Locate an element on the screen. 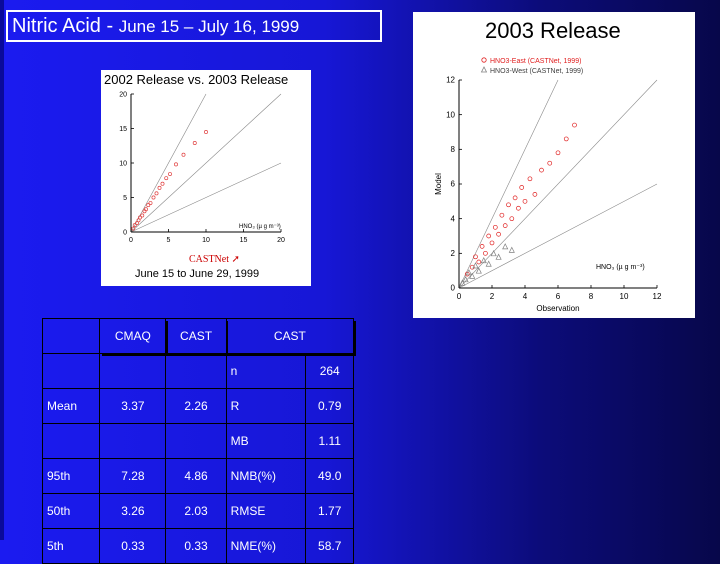 This screenshot has height=564, width=720. table-cell: 5th is located at coordinates (71, 546).